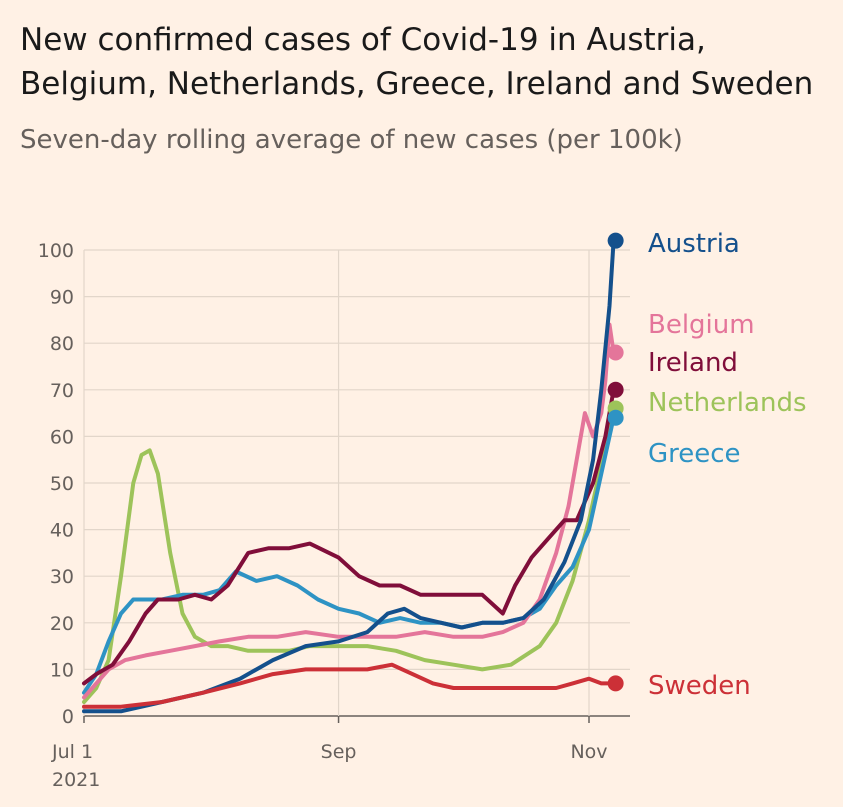 Image resolution: width=843 pixels, height=807 pixels. What do you see at coordinates (68, 717) in the screenshot?
I see `y-tick-label: 0` at bounding box center [68, 717].